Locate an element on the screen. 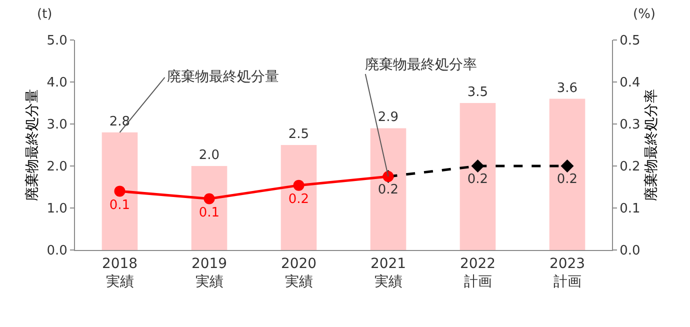  y2-tick-label: 0.5 is located at coordinates (630, 41).